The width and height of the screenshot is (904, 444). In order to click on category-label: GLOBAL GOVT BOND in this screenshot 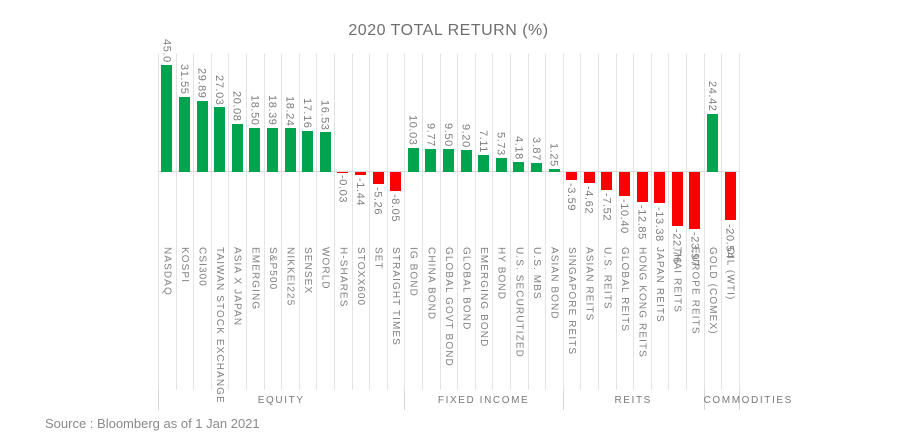, I will do `click(448, 307)`.